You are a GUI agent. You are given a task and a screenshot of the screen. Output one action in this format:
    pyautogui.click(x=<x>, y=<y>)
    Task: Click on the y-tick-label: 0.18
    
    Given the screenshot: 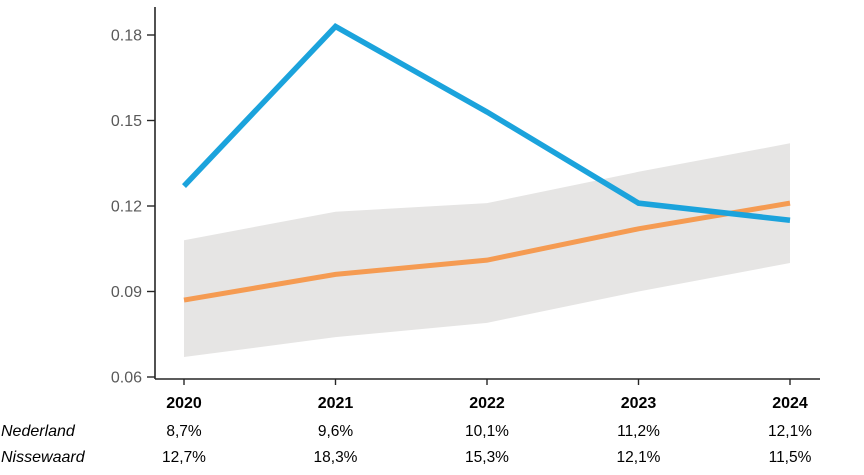 What is the action you would take?
    pyautogui.click(x=126, y=36)
    